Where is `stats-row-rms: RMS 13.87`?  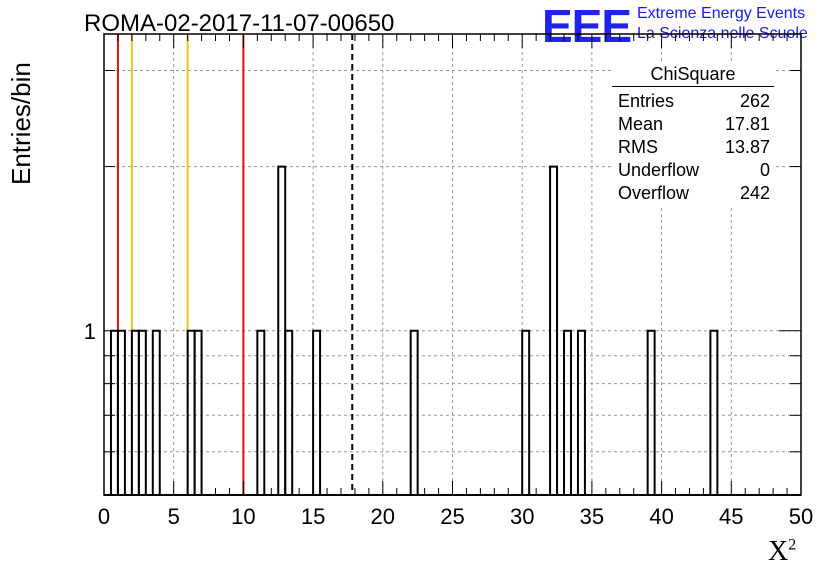 stats-row-rms: RMS 13.87 is located at coordinates (693, 147).